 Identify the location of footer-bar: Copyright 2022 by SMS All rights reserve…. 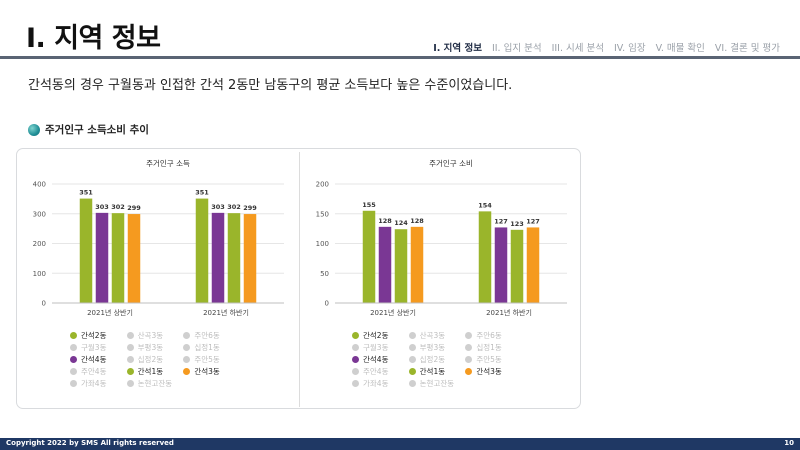
(400, 444).